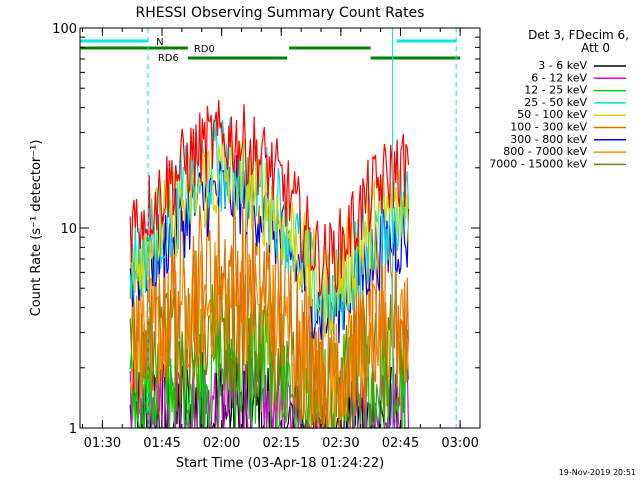 This screenshot has width=640, height=480. What do you see at coordinates (159, 42) in the screenshot?
I see `flag-label-n: N` at bounding box center [159, 42].